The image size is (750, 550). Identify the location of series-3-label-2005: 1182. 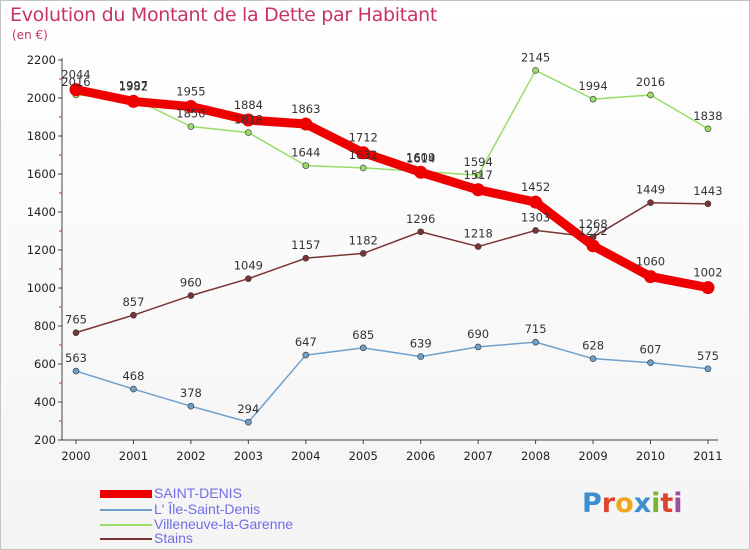
(363, 240).